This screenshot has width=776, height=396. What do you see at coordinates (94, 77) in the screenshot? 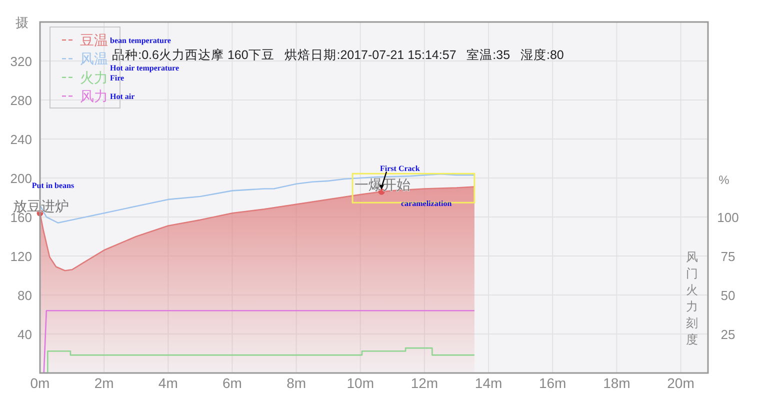
I see `legend-label: 火力` at bounding box center [94, 77].